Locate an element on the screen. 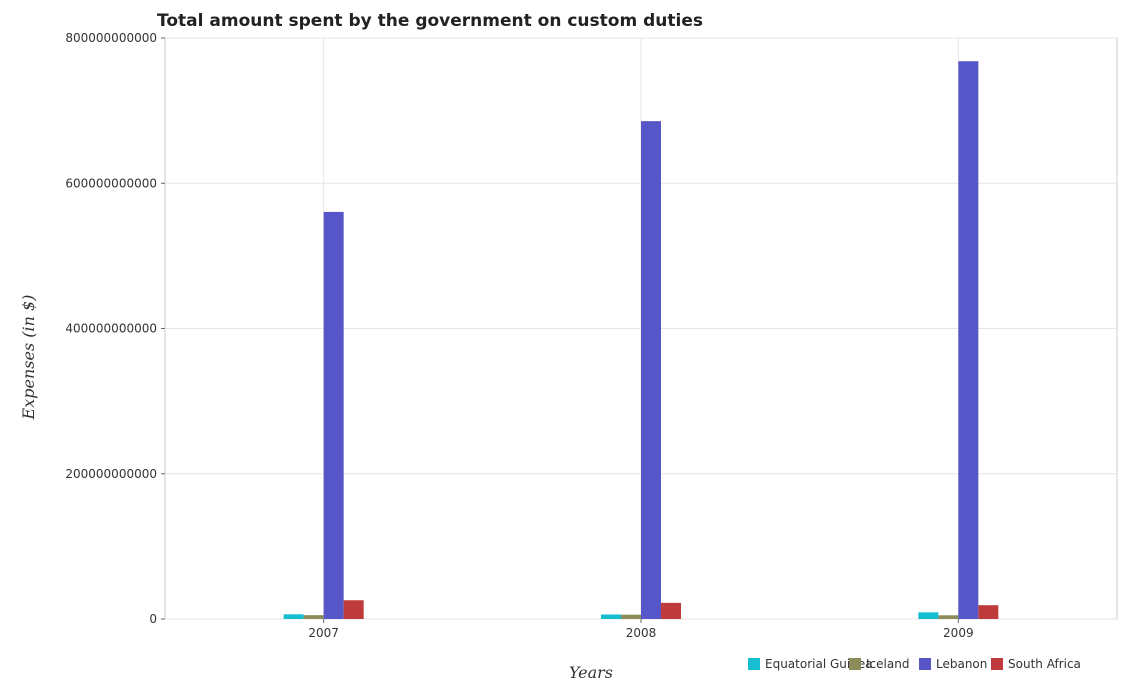 This screenshot has height=700, width=1135. legend-item: Equatorial Guinea is located at coordinates (810, 664).